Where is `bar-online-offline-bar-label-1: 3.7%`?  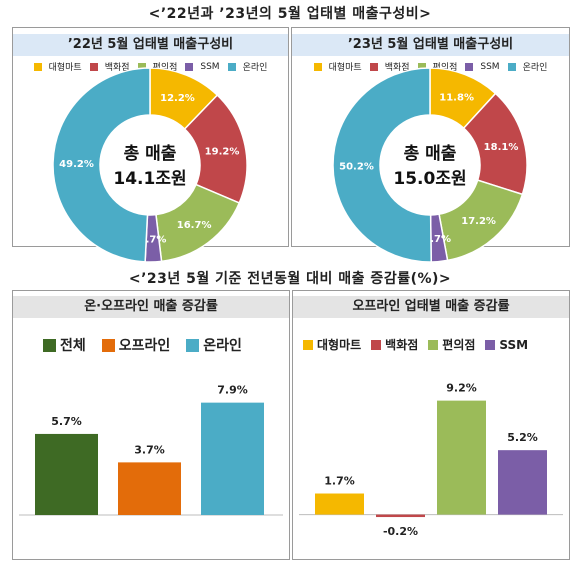
bar-online-offline-bar-label-1: 3.7% is located at coordinates (149, 449).